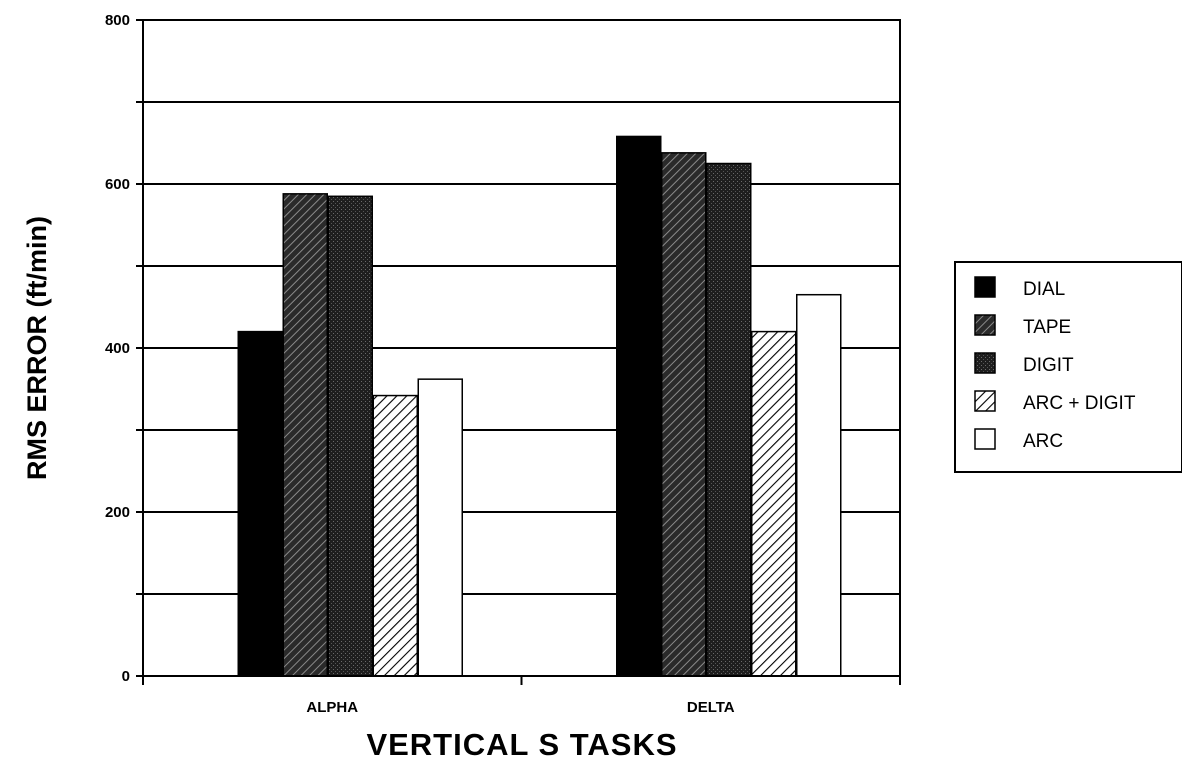 The image size is (1182, 770). I want to click on bar-arc-digit-alpha, so click(395, 535).